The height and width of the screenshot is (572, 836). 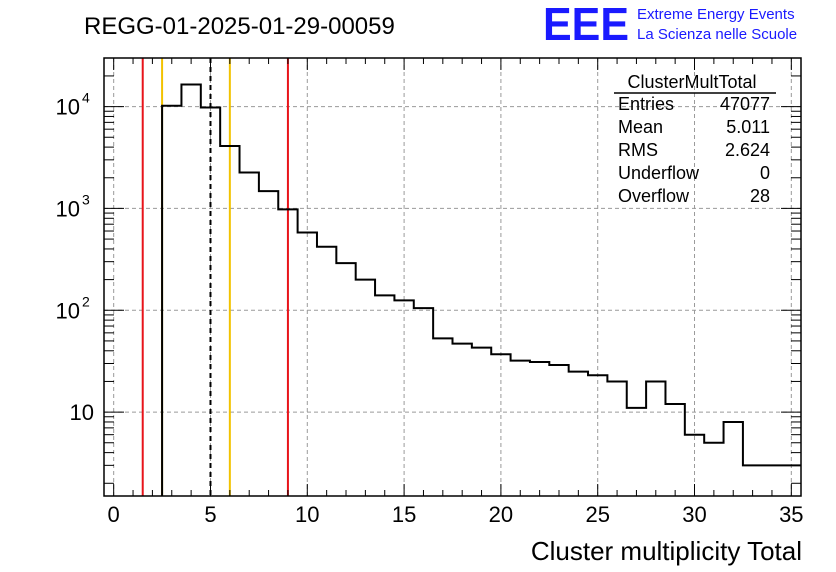 I want to click on x-tick-labels: 0 5 10 15 20 25 30 35, so click(x=456, y=514).